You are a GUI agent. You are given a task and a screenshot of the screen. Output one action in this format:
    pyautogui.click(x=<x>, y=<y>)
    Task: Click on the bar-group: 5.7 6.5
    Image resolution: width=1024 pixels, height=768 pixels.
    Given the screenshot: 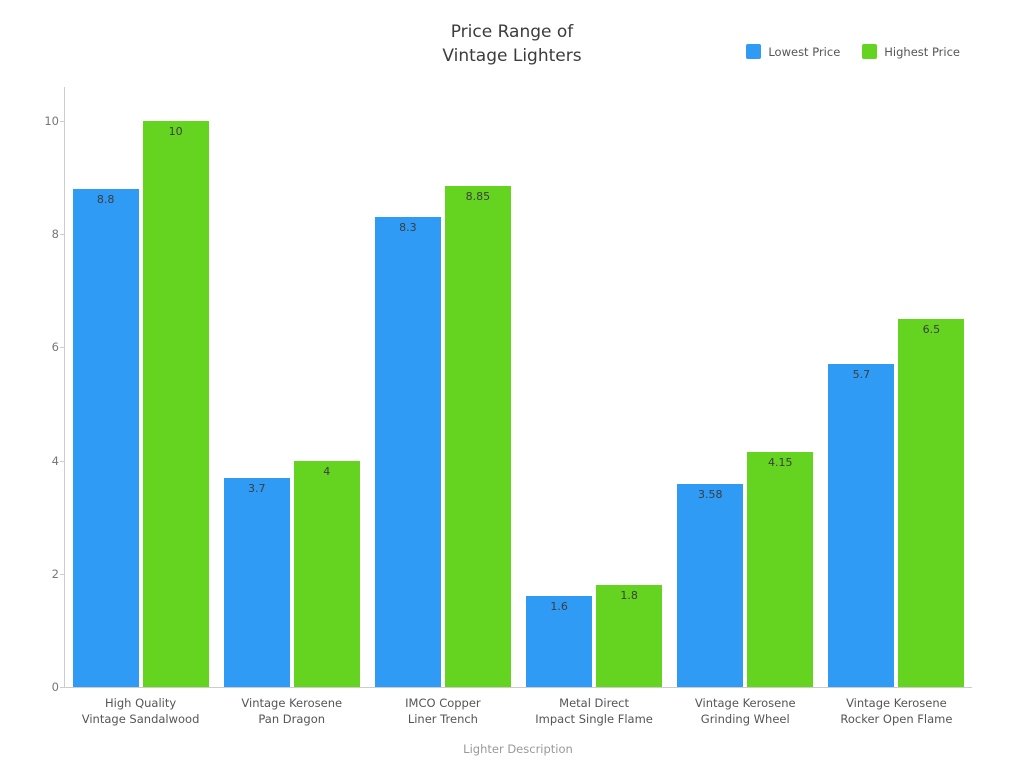 What is the action you would take?
    pyautogui.click(x=896, y=387)
    